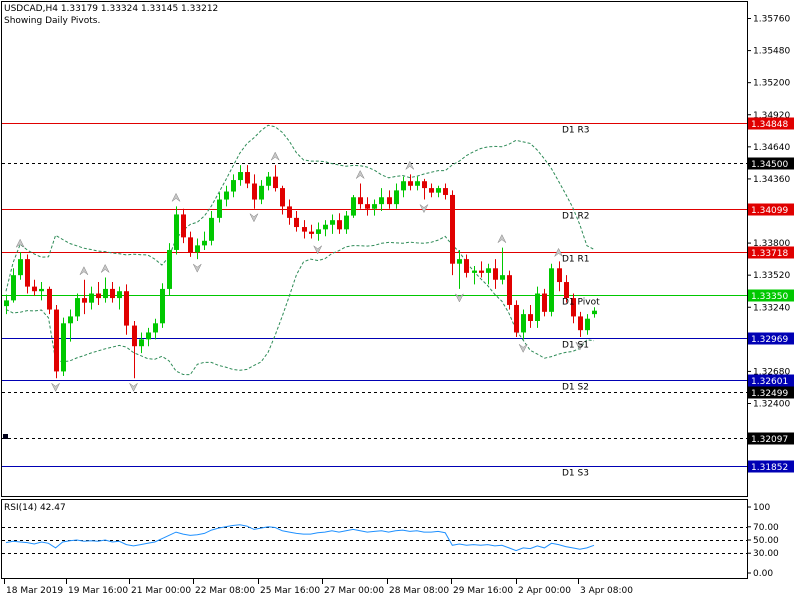 The width and height of the screenshot is (800, 600). Describe the element at coordinates (544, 591) in the screenshot. I see `time-tick-label: 2 Apr 00:00` at that location.